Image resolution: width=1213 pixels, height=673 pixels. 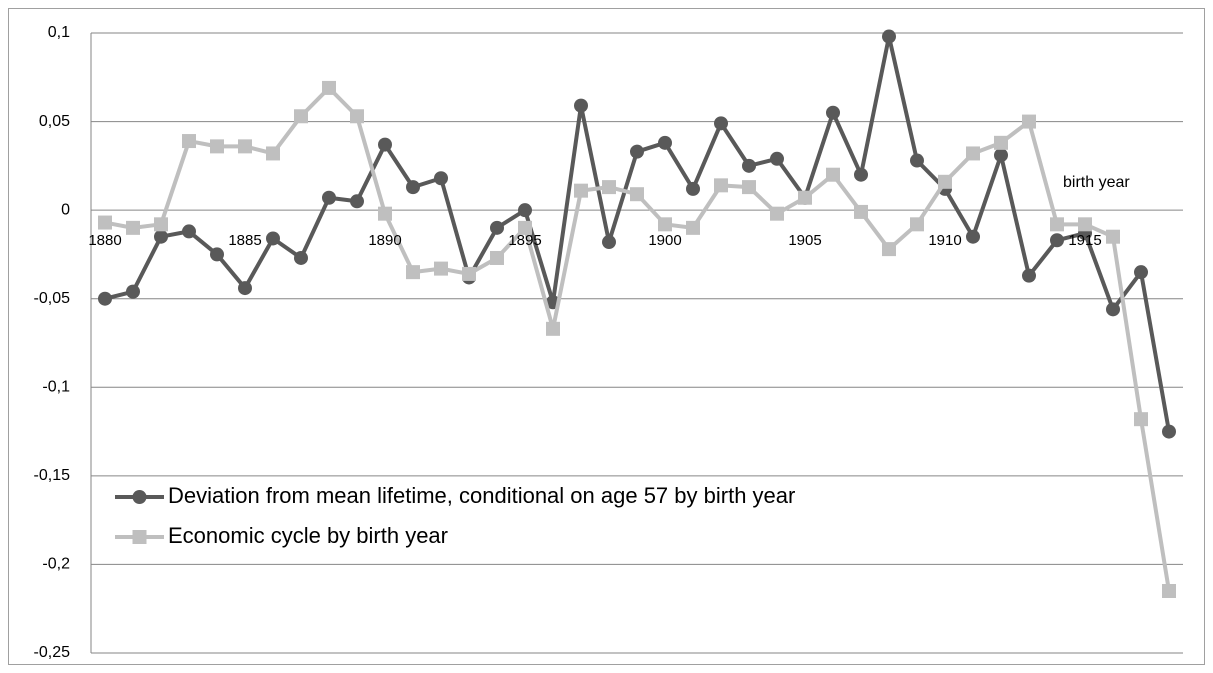 I want to click on y-tick-label: -0,25, so click(x=52, y=652).